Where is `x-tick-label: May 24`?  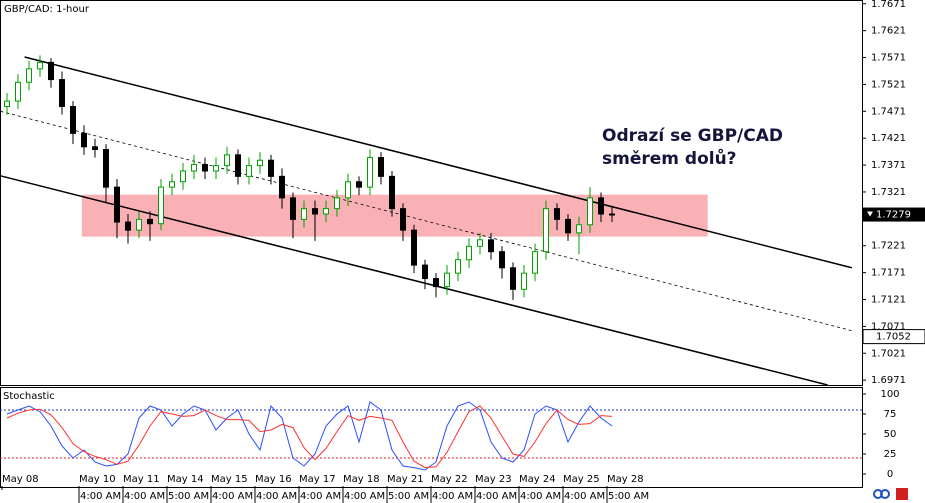
x-tick-label: May 24 is located at coordinates (537, 479).